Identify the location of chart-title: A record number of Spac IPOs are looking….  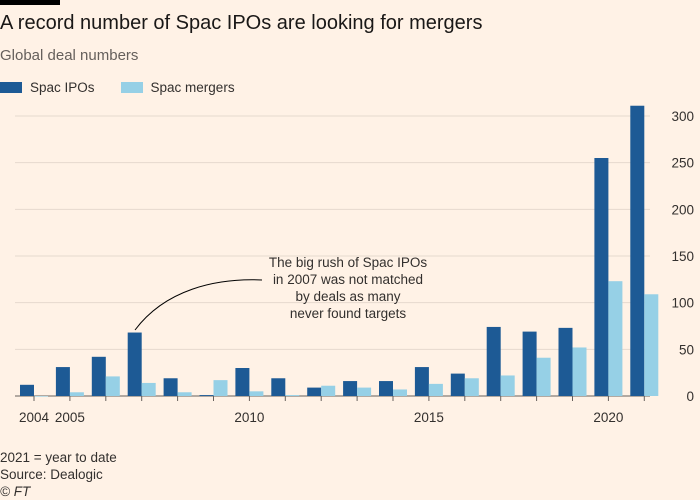
(241, 23).